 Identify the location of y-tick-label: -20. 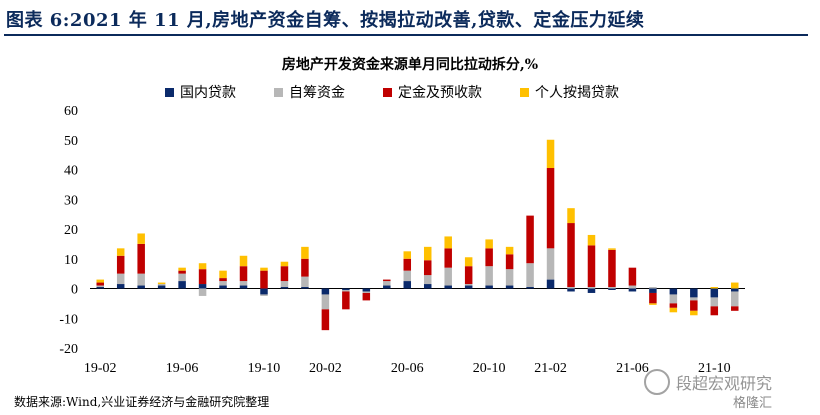
(68, 349).